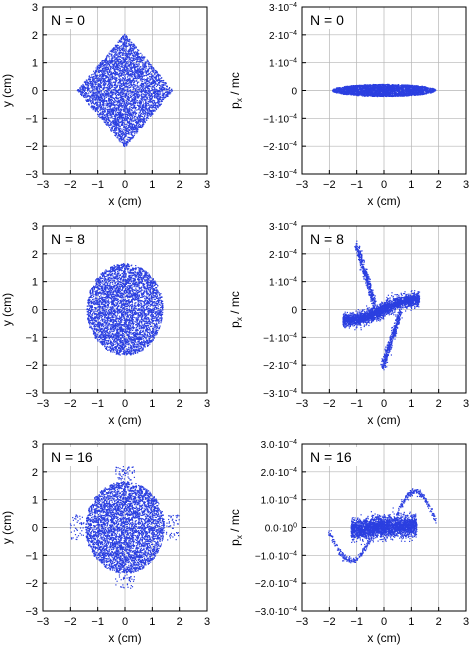 The height and width of the screenshot is (652, 474). What do you see at coordinates (68, 20) in the screenshot?
I see `n-annotation: N = 0` at bounding box center [68, 20].